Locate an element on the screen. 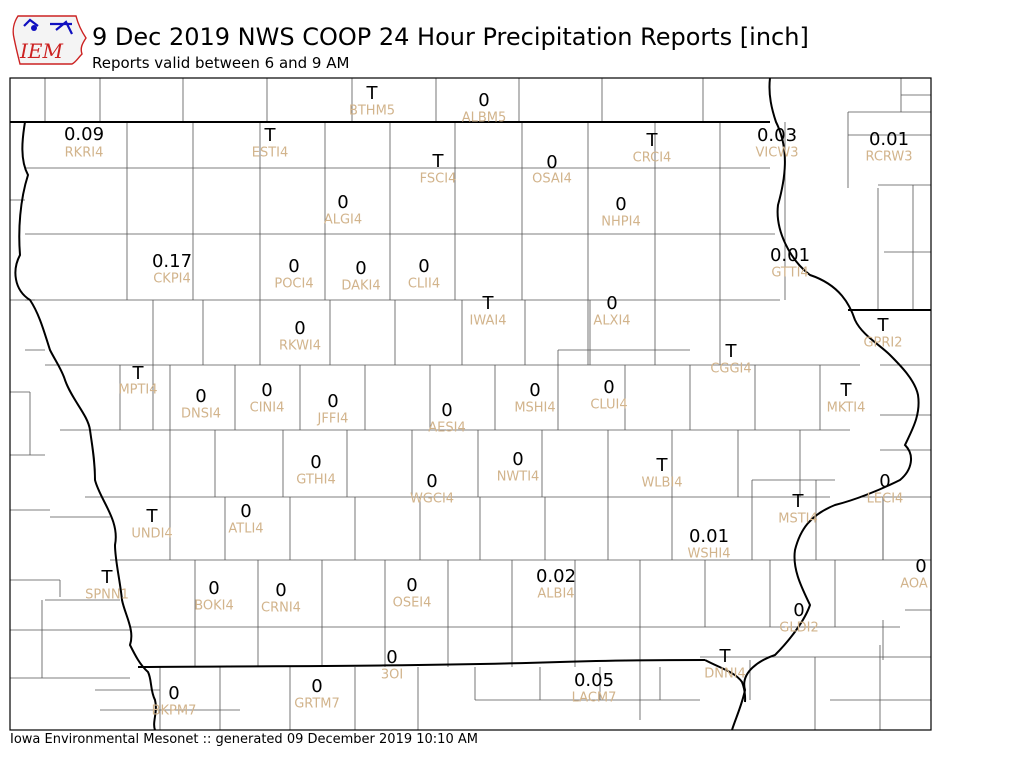 Image resolution: width=1024 pixels, height=768 pixels. station-id-label: BOKI4 is located at coordinates (214, 606).